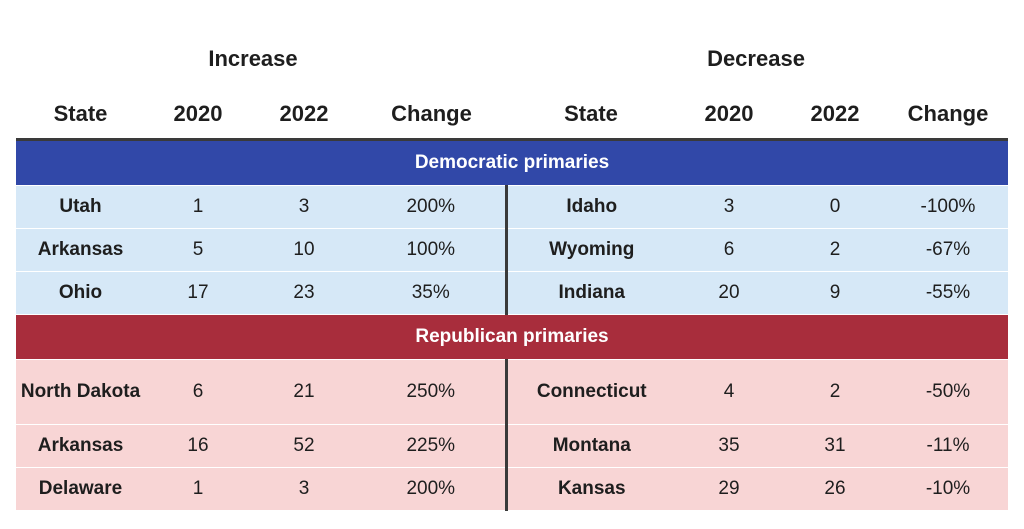  What do you see at coordinates (835, 446) in the screenshot?
I see `value-2022-cell: 31` at bounding box center [835, 446].